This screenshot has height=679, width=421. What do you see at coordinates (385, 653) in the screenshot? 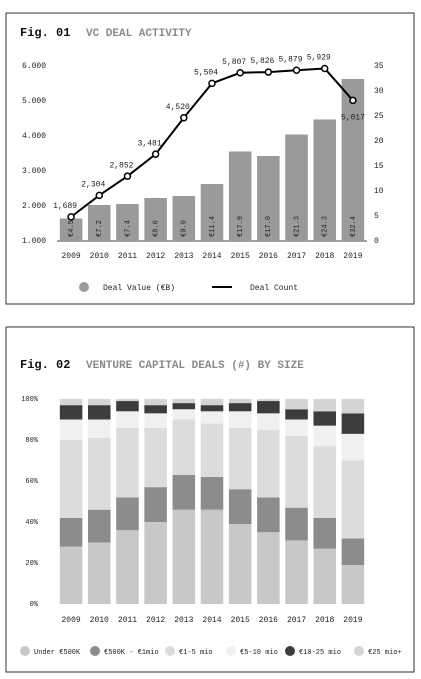
I see `legend-label: €25 mio+` at bounding box center [385, 653].